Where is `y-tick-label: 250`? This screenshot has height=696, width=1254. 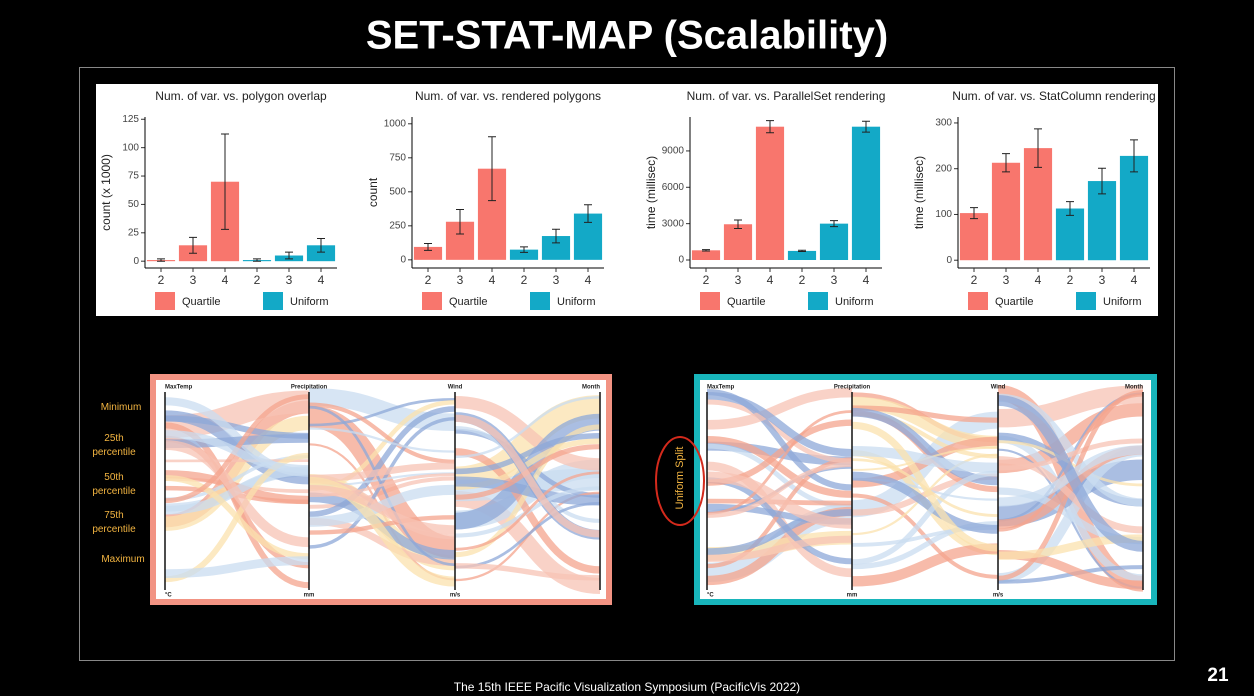 y-tick-label: 250 is located at coordinates (397, 225).